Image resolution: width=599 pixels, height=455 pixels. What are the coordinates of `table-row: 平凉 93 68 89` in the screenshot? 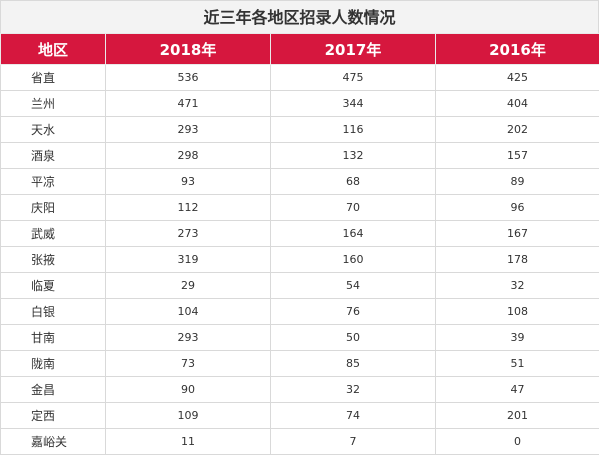 It's located at (299, 181).